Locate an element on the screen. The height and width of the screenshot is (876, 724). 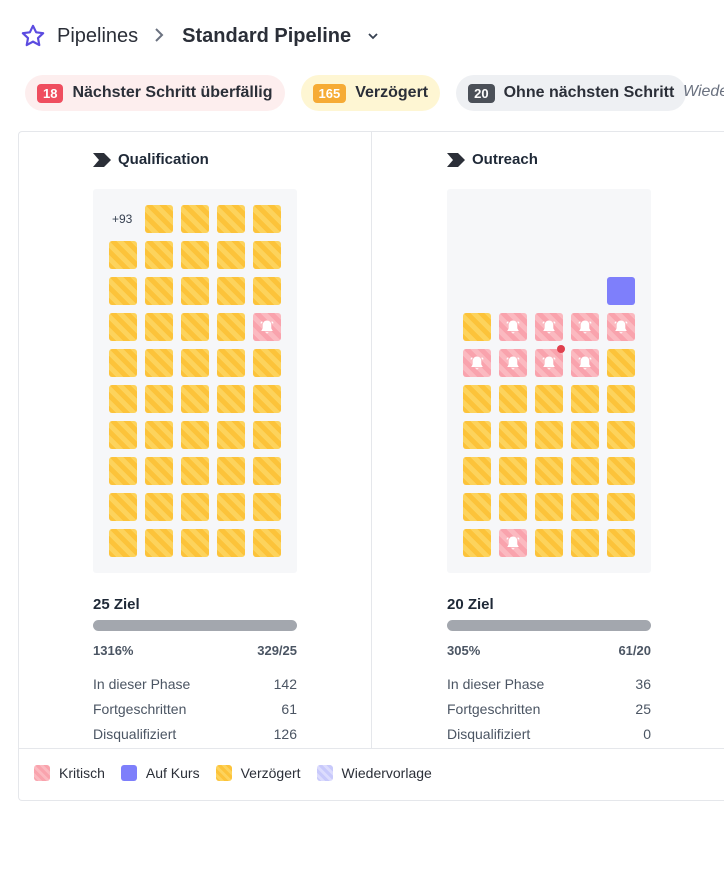
legend-item-delayed: Verzögert is located at coordinates (258, 773).